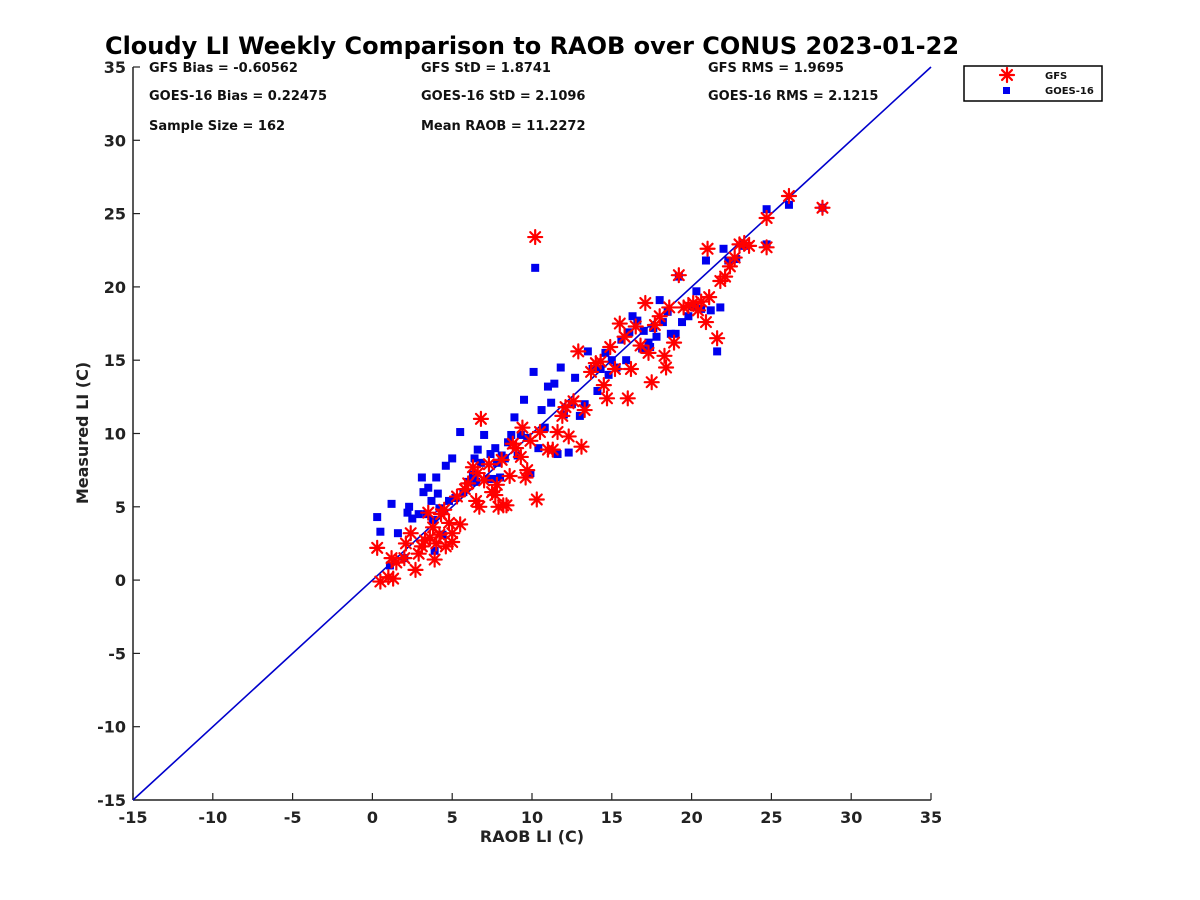  What do you see at coordinates (1033, 83) in the screenshot?
I see `legend-box` at bounding box center [1033, 83].